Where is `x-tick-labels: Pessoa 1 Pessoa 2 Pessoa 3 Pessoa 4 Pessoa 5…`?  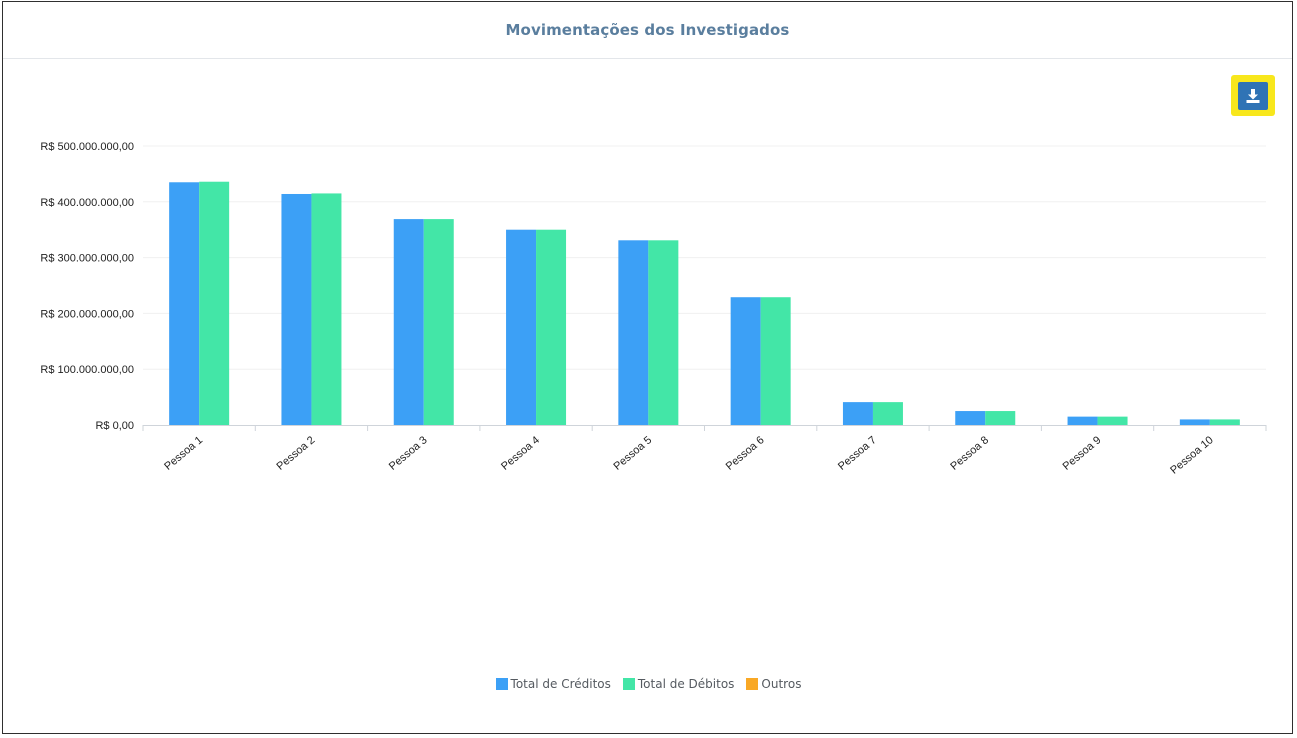
x-tick-labels: Pessoa 1 Pessoa 2 Pessoa 3 Pessoa 4 Pessoa 5… is located at coordinates (689, 455).